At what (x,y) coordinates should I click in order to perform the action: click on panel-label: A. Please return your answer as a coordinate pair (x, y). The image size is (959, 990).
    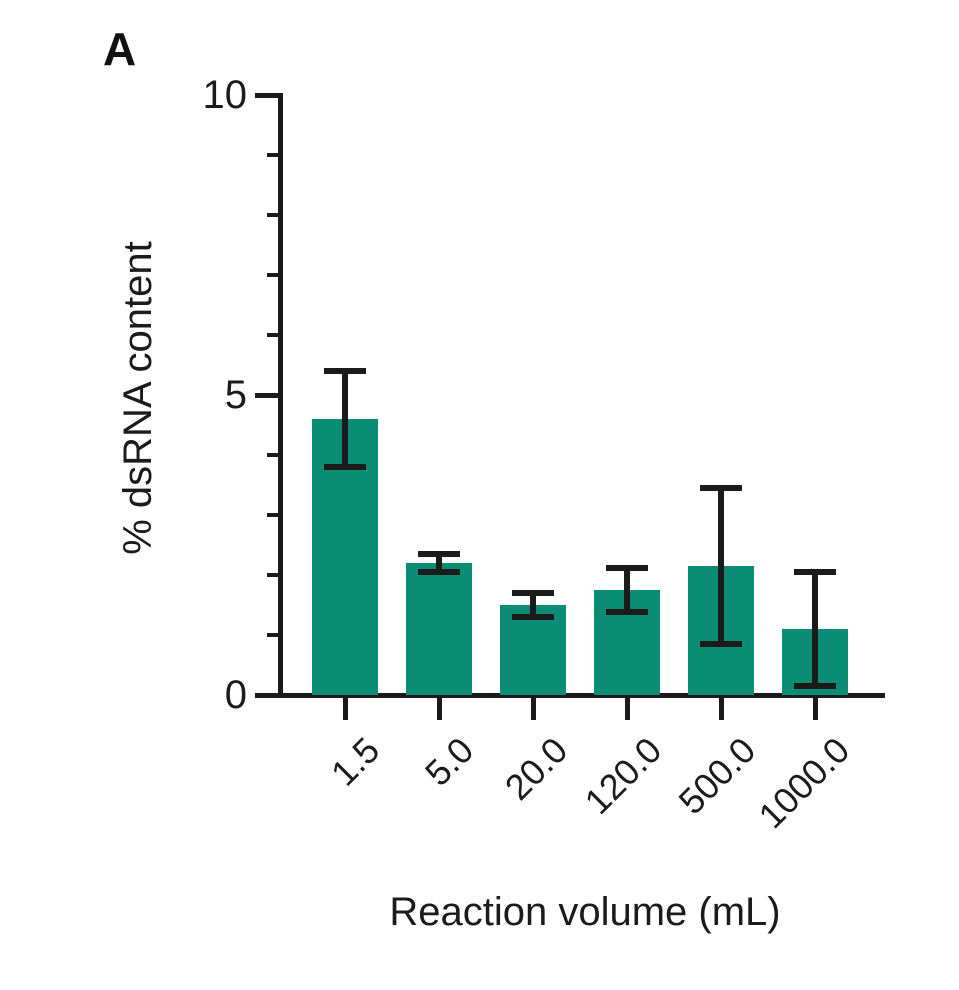
    Looking at the image, I should click on (120, 49).